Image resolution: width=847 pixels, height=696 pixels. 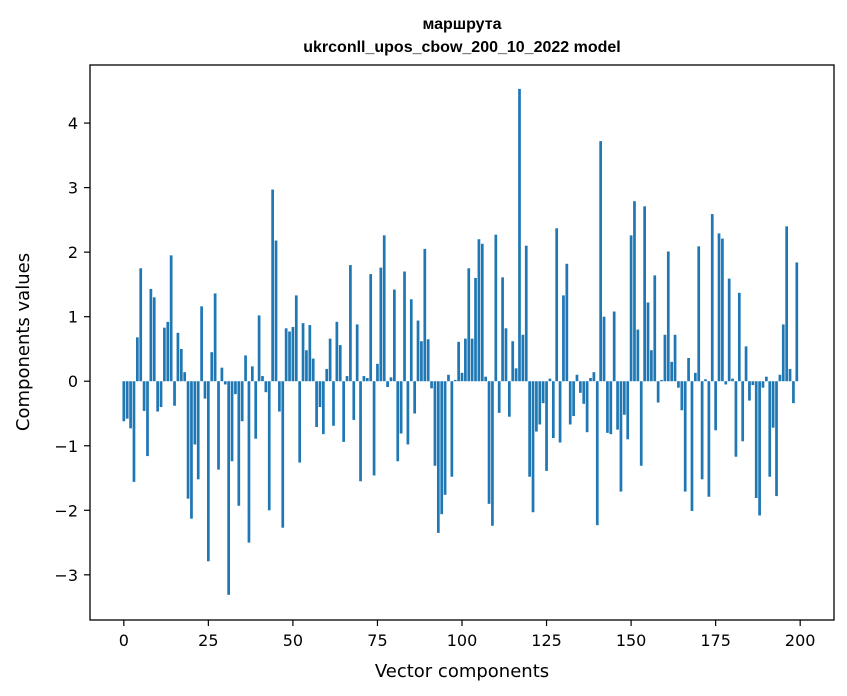 What do you see at coordinates (66, 575) in the screenshot?
I see `y-tick-label: −3` at bounding box center [66, 575].